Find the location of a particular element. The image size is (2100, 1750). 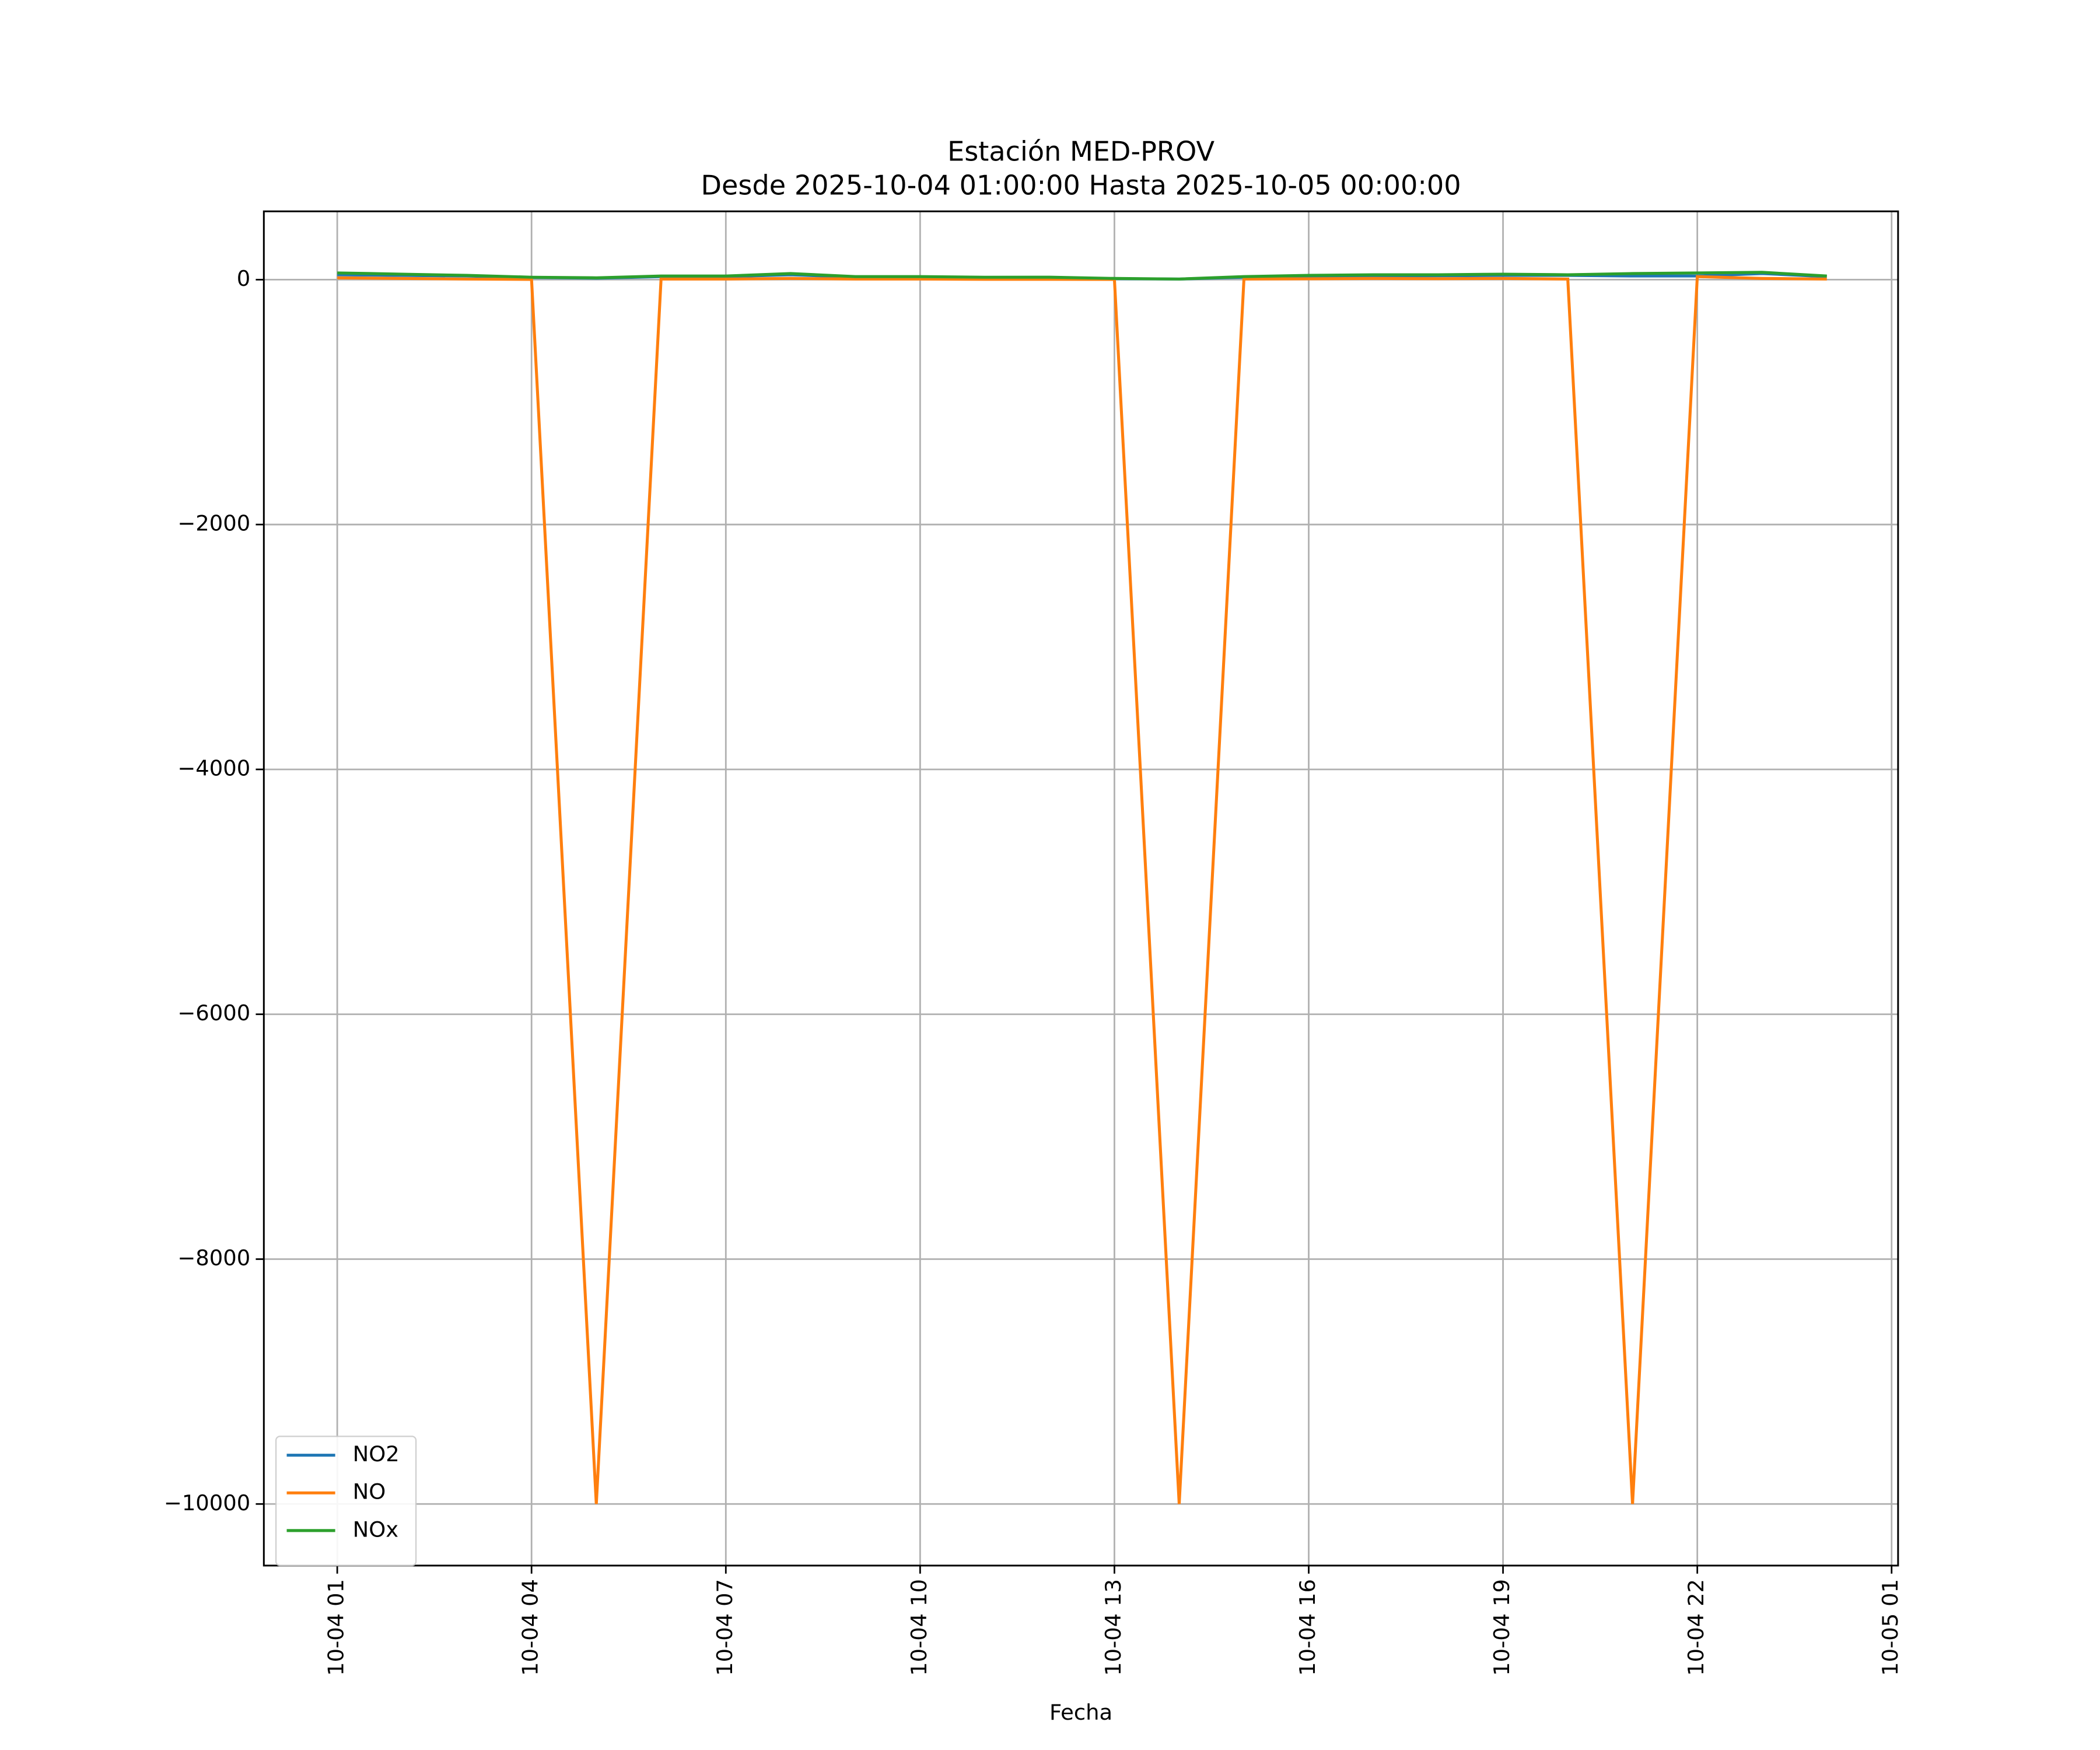

x-tick-label: 10-04 10 is located at coordinates (919, 1627).